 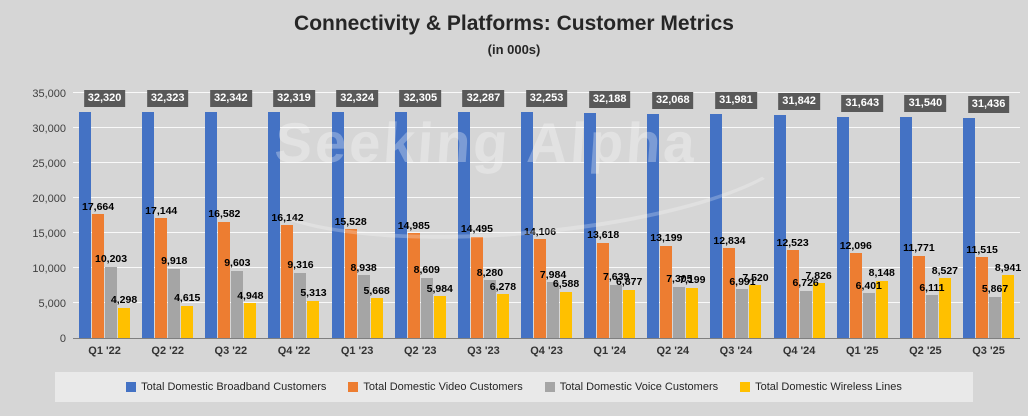 What do you see at coordinates (995, 289) in the screenshot?
I see `voice-value-label: 5,867` at bounding box center [995, 289].